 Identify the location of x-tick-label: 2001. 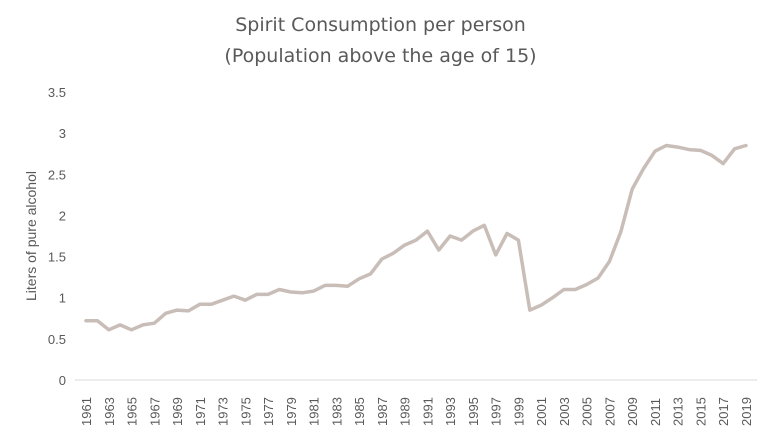
(541, 411).